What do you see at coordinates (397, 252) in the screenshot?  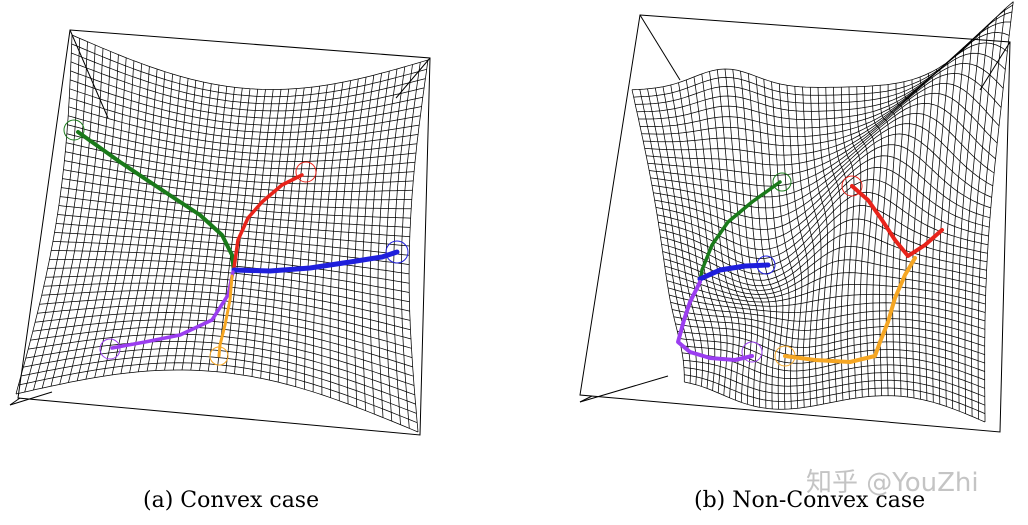 I see `a-start-marker-blue` at bounding box center [397, 252].